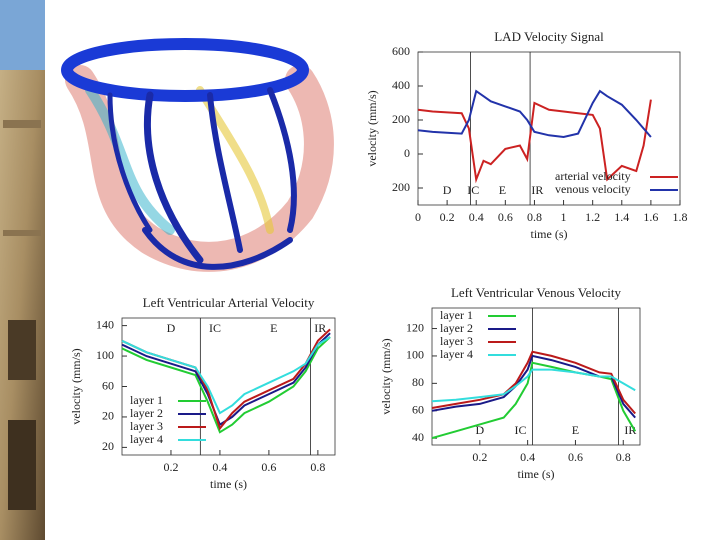 This screenshot has width=720, height=540. I want to click on y-tick-label: 40, so click(418, 437).